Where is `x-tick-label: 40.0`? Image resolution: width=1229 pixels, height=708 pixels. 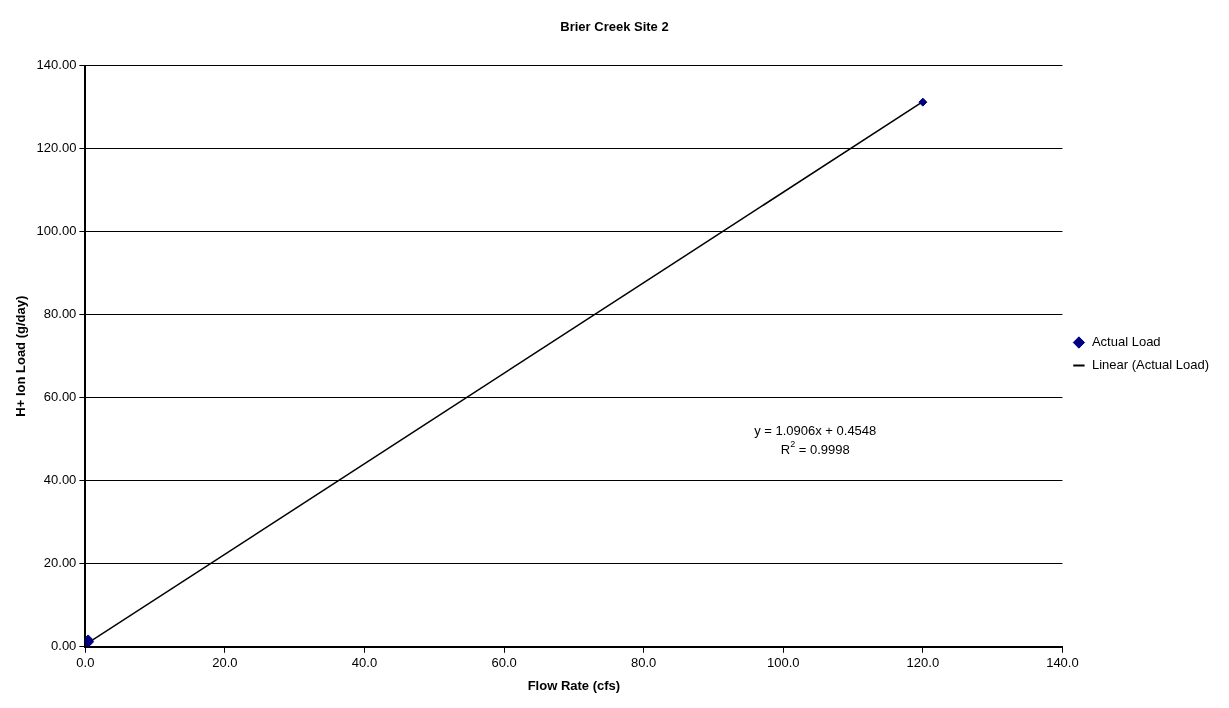
x-tick-label: 40.0 is located at coordinates (364, 663).